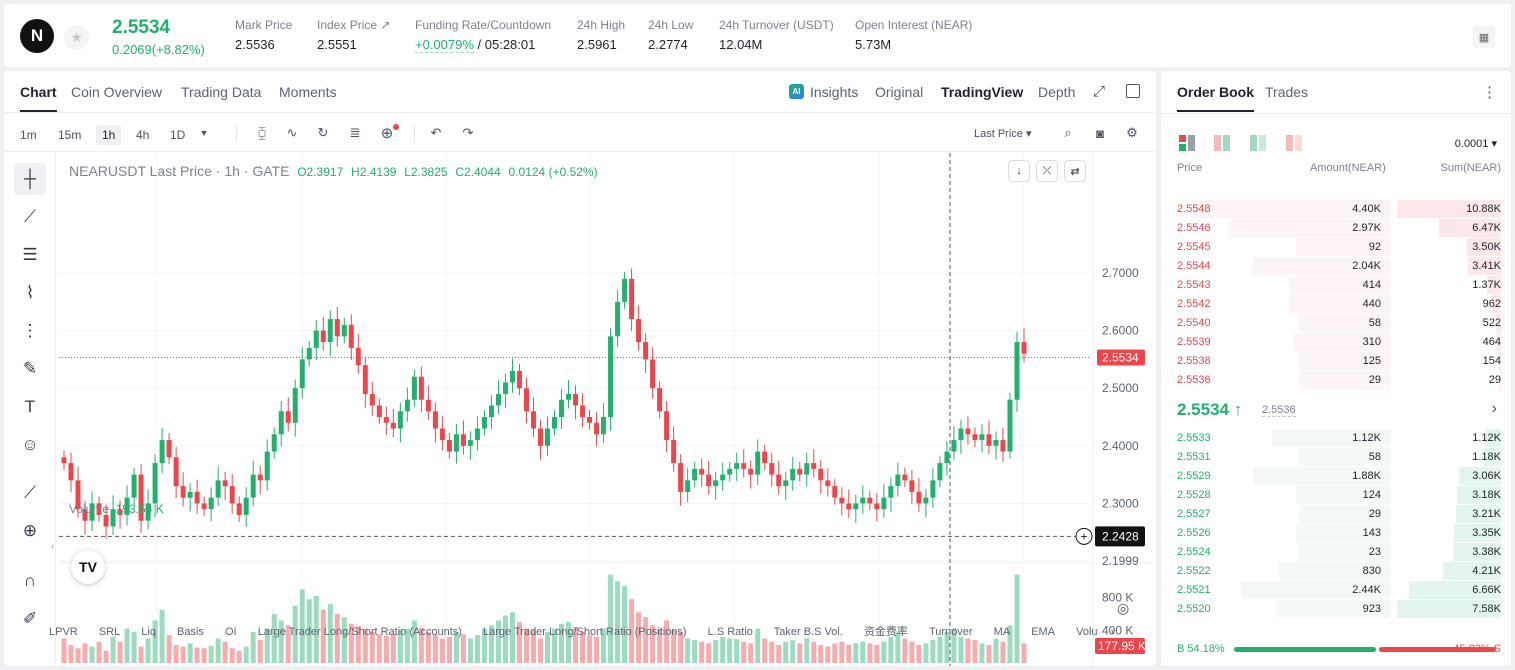 This screenshot has height=670, width=1515. I want to click on view-buys-icon, so click(1258, 143).